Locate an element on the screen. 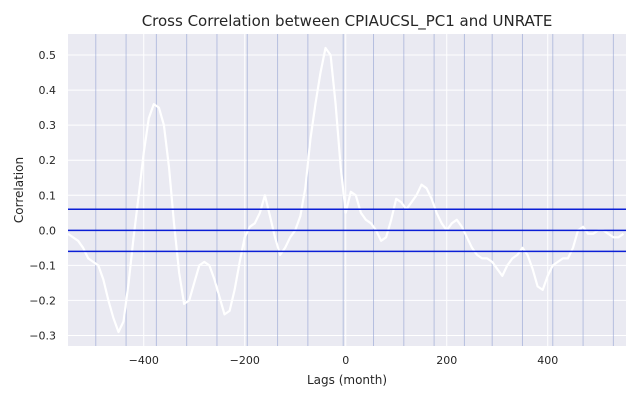 This screenshot has height=400, width=640. x-tick-label: 400 is located at coordinates (547, 360).